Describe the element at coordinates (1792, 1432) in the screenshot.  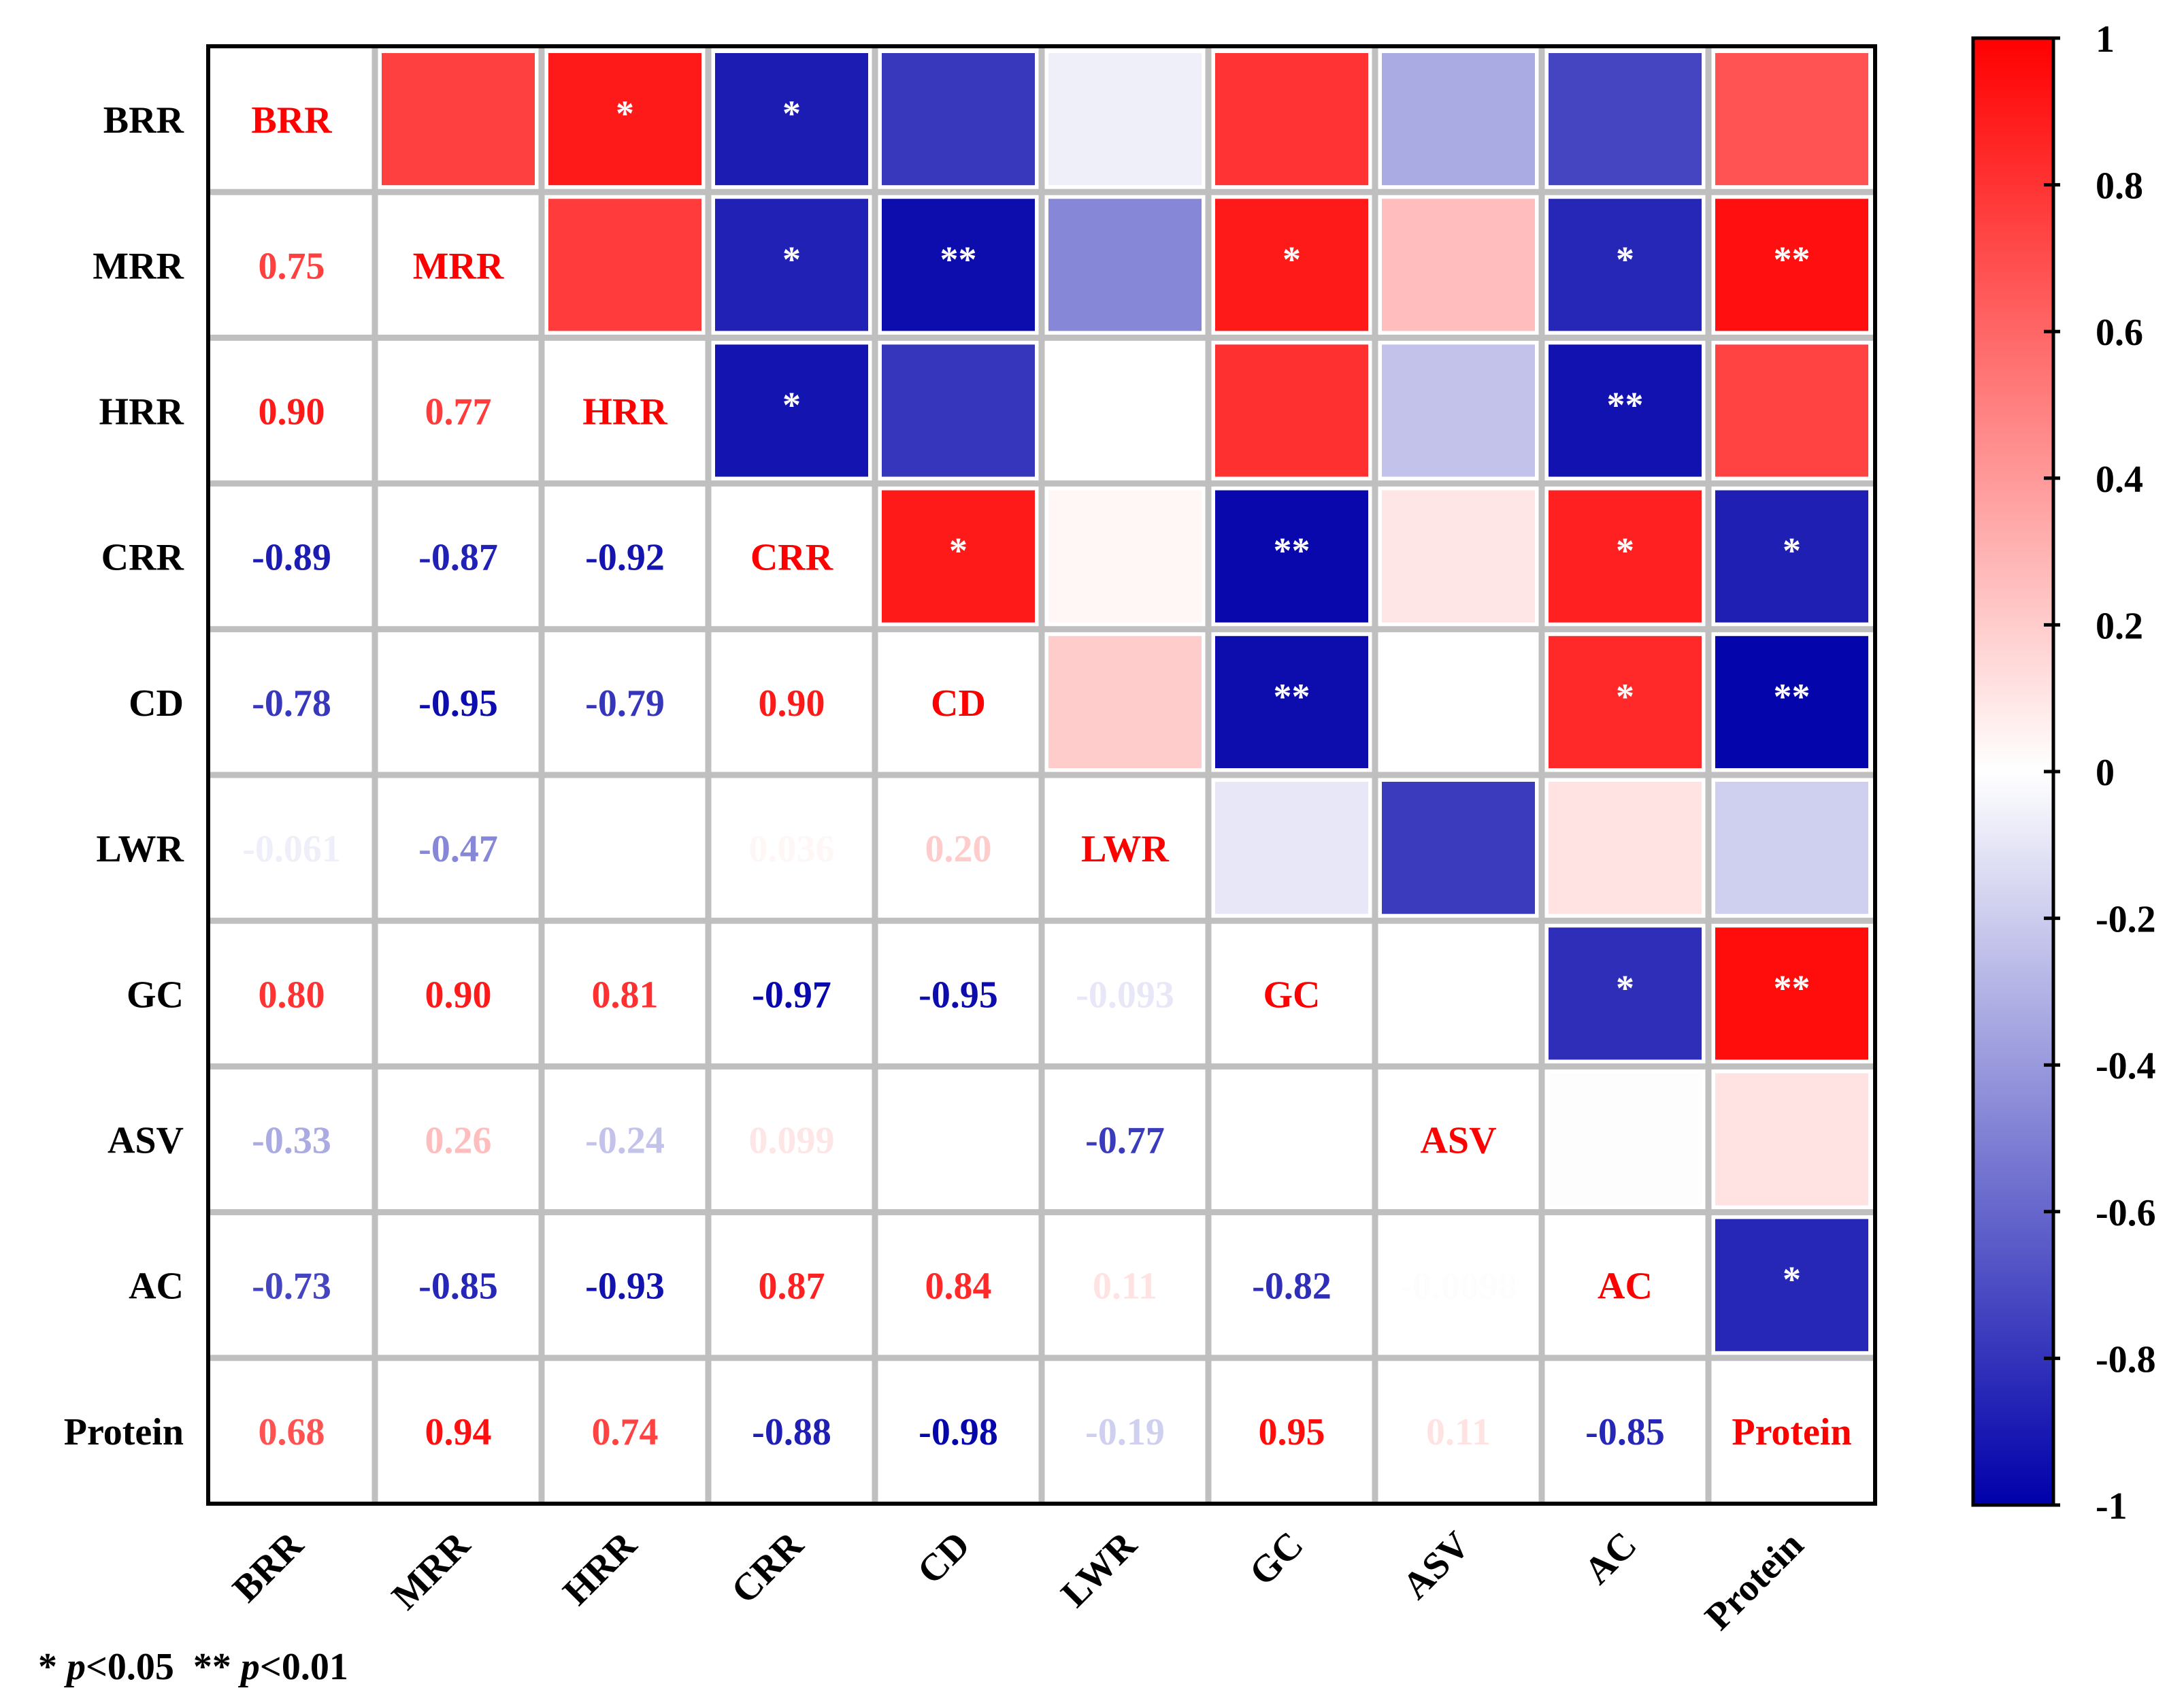
I see `diagonal-label: Protein` at that location.